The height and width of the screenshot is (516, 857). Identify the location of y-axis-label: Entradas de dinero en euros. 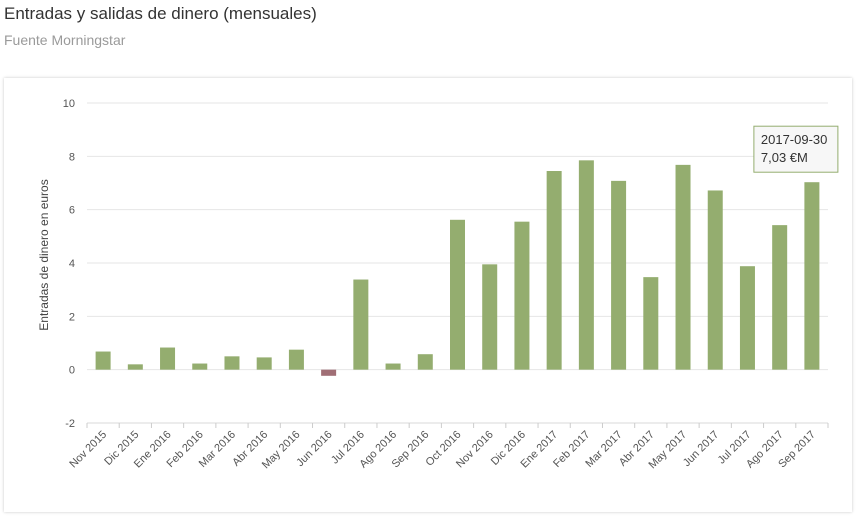
(44, 254).